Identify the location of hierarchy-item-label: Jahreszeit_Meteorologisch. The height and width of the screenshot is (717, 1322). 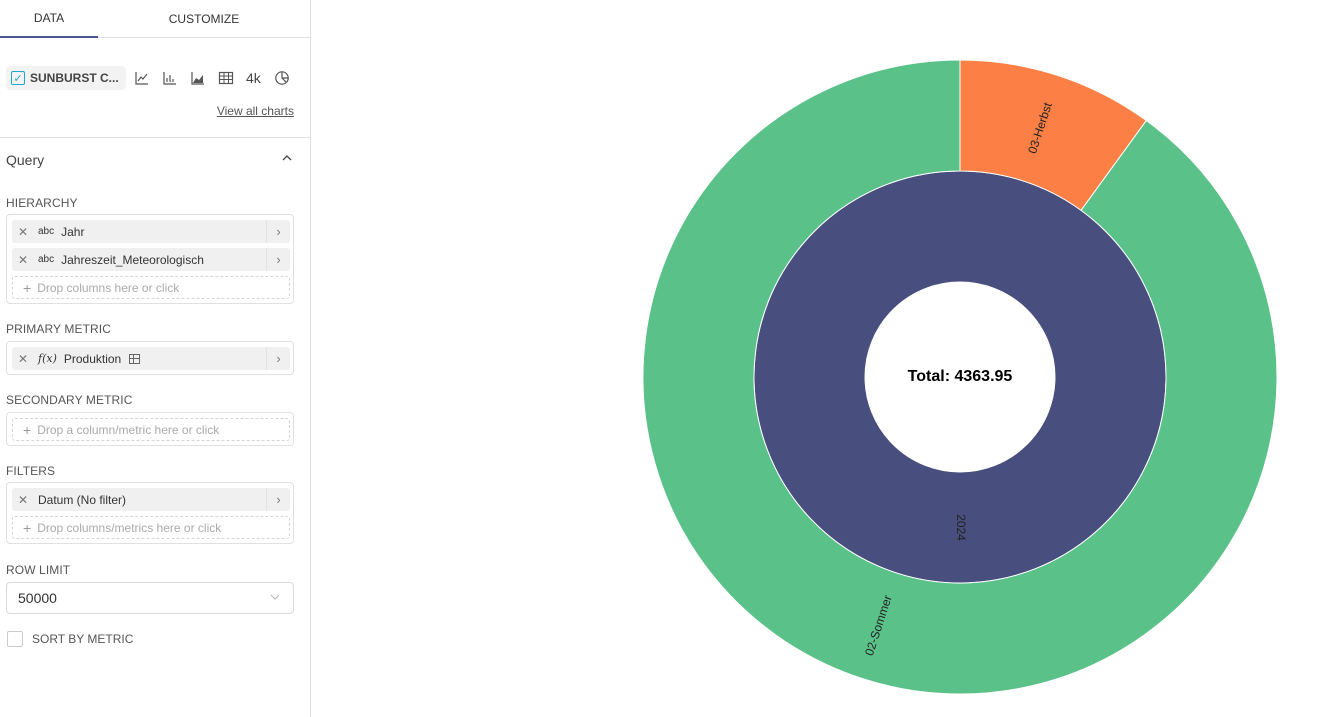
(132, 259).